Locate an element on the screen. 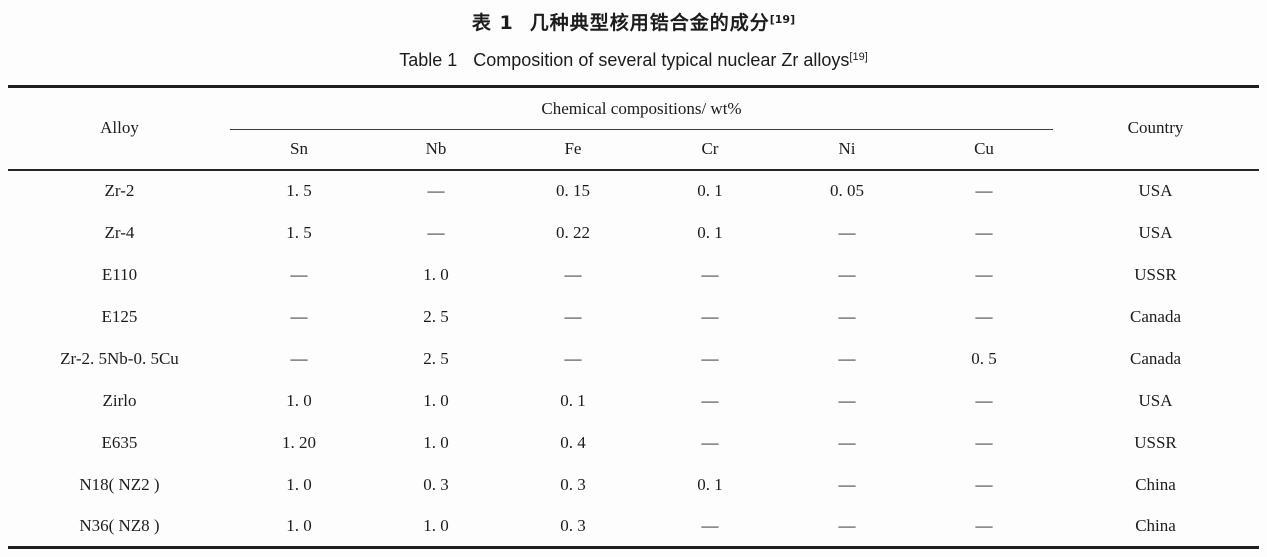 The height and width of the screenshot is (557, 1267). table-row: Zr-2 1. 5 — 0. 15 0. 1 0. 05 — USA is located at coordinates (633, 191).